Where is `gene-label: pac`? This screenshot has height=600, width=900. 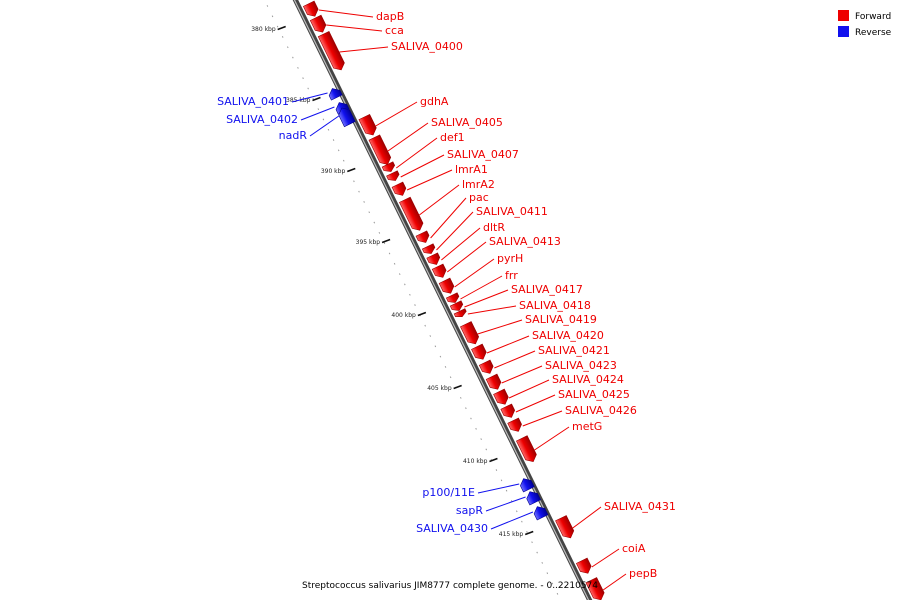 gene-label: pac is located at coordinates (479, 197).